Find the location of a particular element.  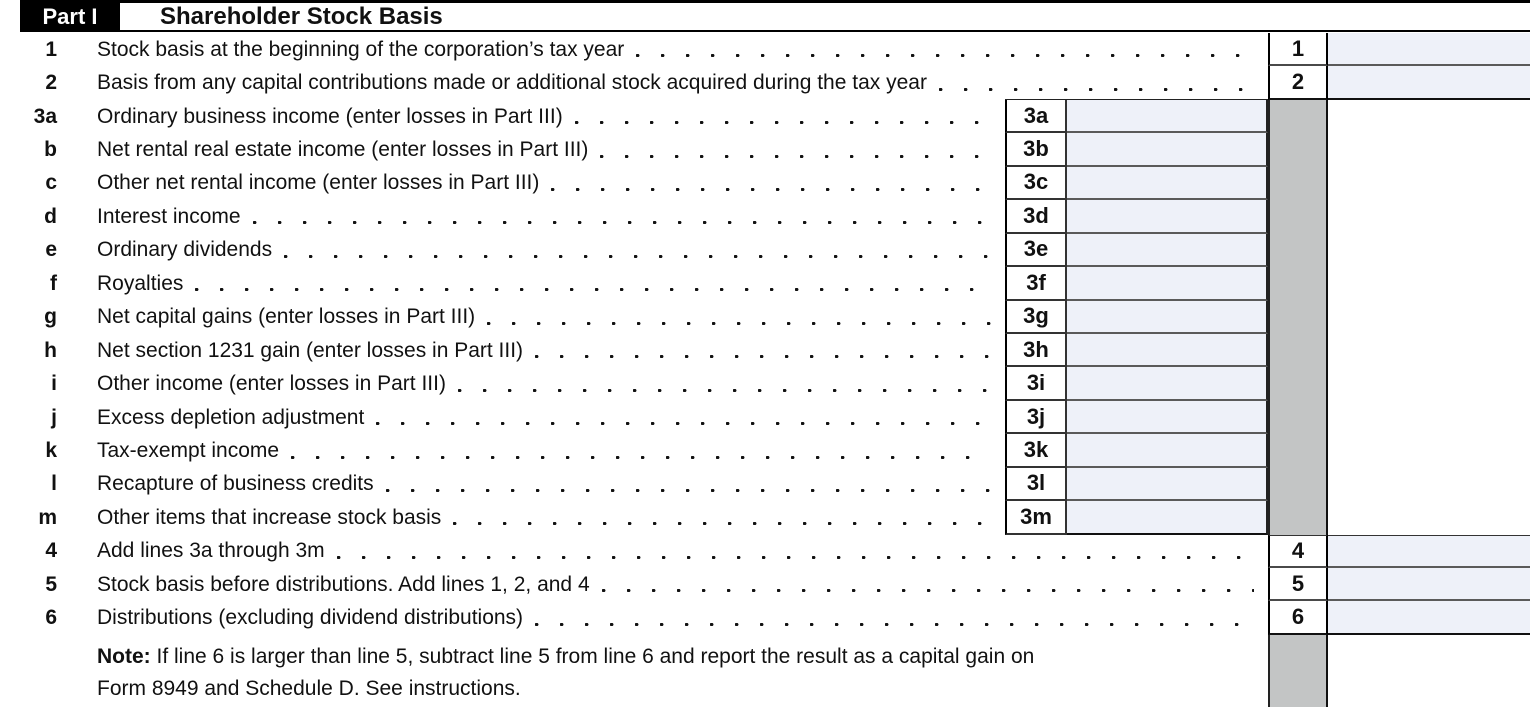

line-label: Other items that increase stock basis is located at coordinates (269, 517).